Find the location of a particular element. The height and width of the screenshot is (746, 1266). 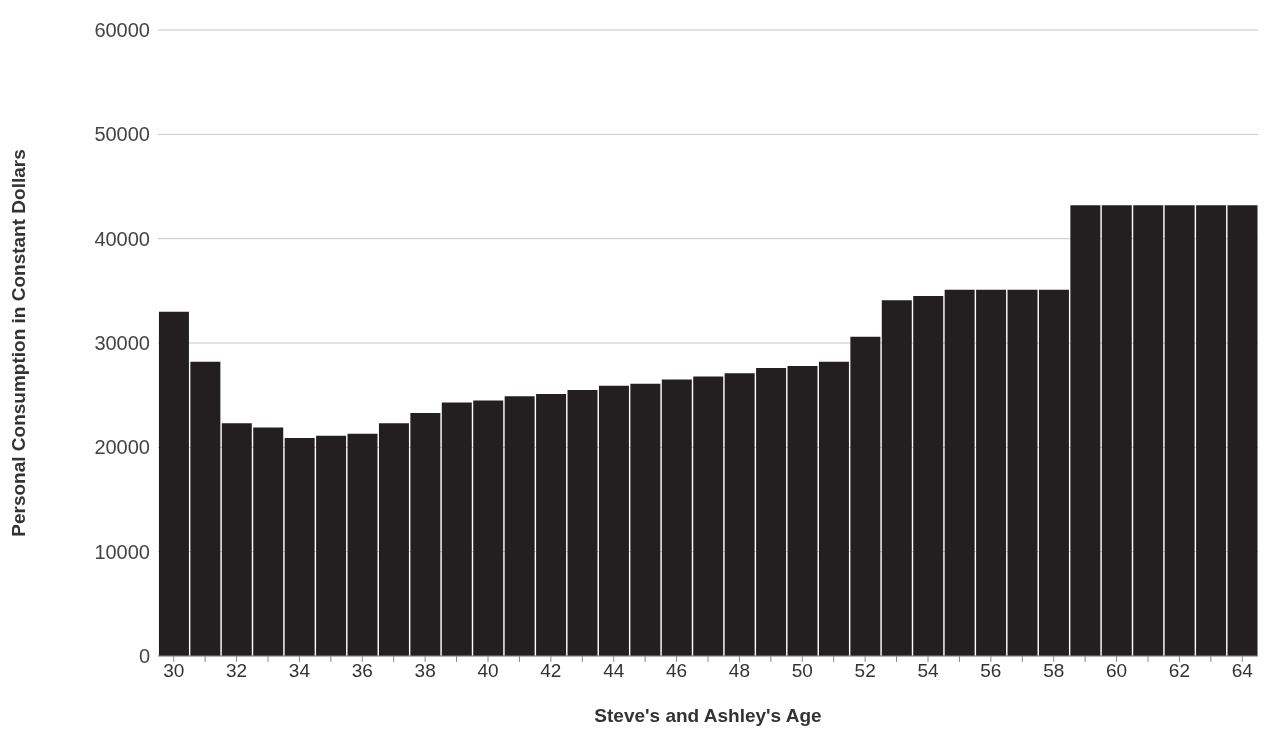

x-tick-label: 44 is located at coordinates (614, 671).